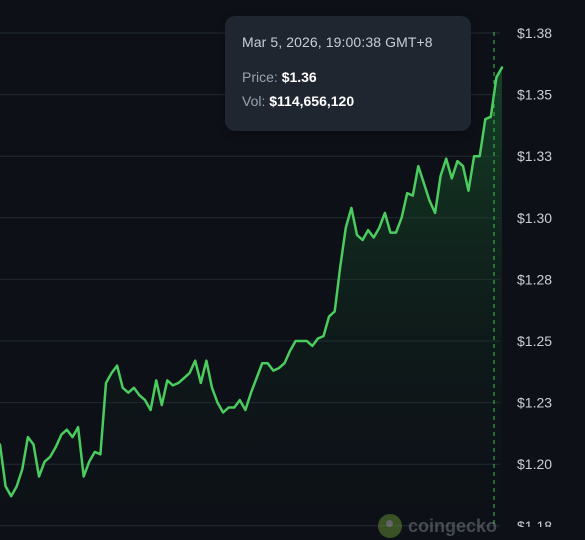 Image resolution: width=585 pixels, height=540 pixels. What do you see at coordinates (348, 77) in the screenshot?
I see `tooltip-price-row: Price: $1.36` at bounding box center [348, 77].